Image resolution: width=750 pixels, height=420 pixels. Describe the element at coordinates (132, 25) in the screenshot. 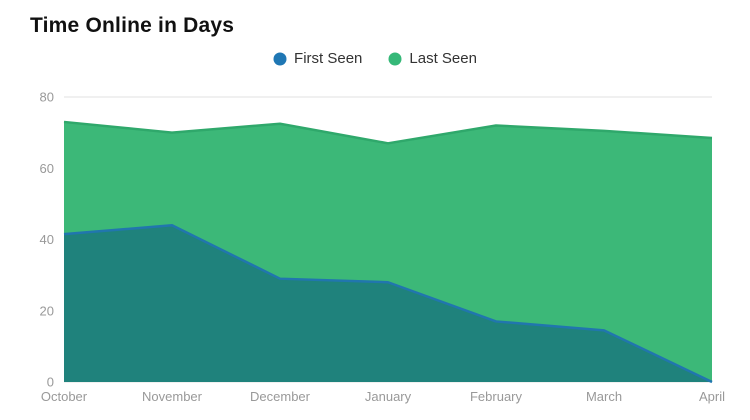

I see `chart-title: Time Online in Days` at that location.